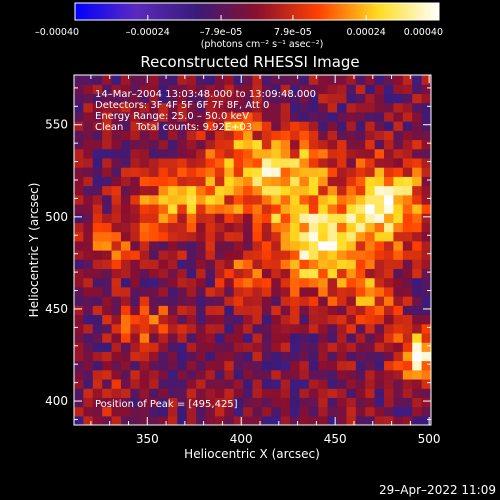  What do you see at coordinates (56, 217) in the screenshot?
I see `y-tick-label: 500` at bounding box center [56, 217].